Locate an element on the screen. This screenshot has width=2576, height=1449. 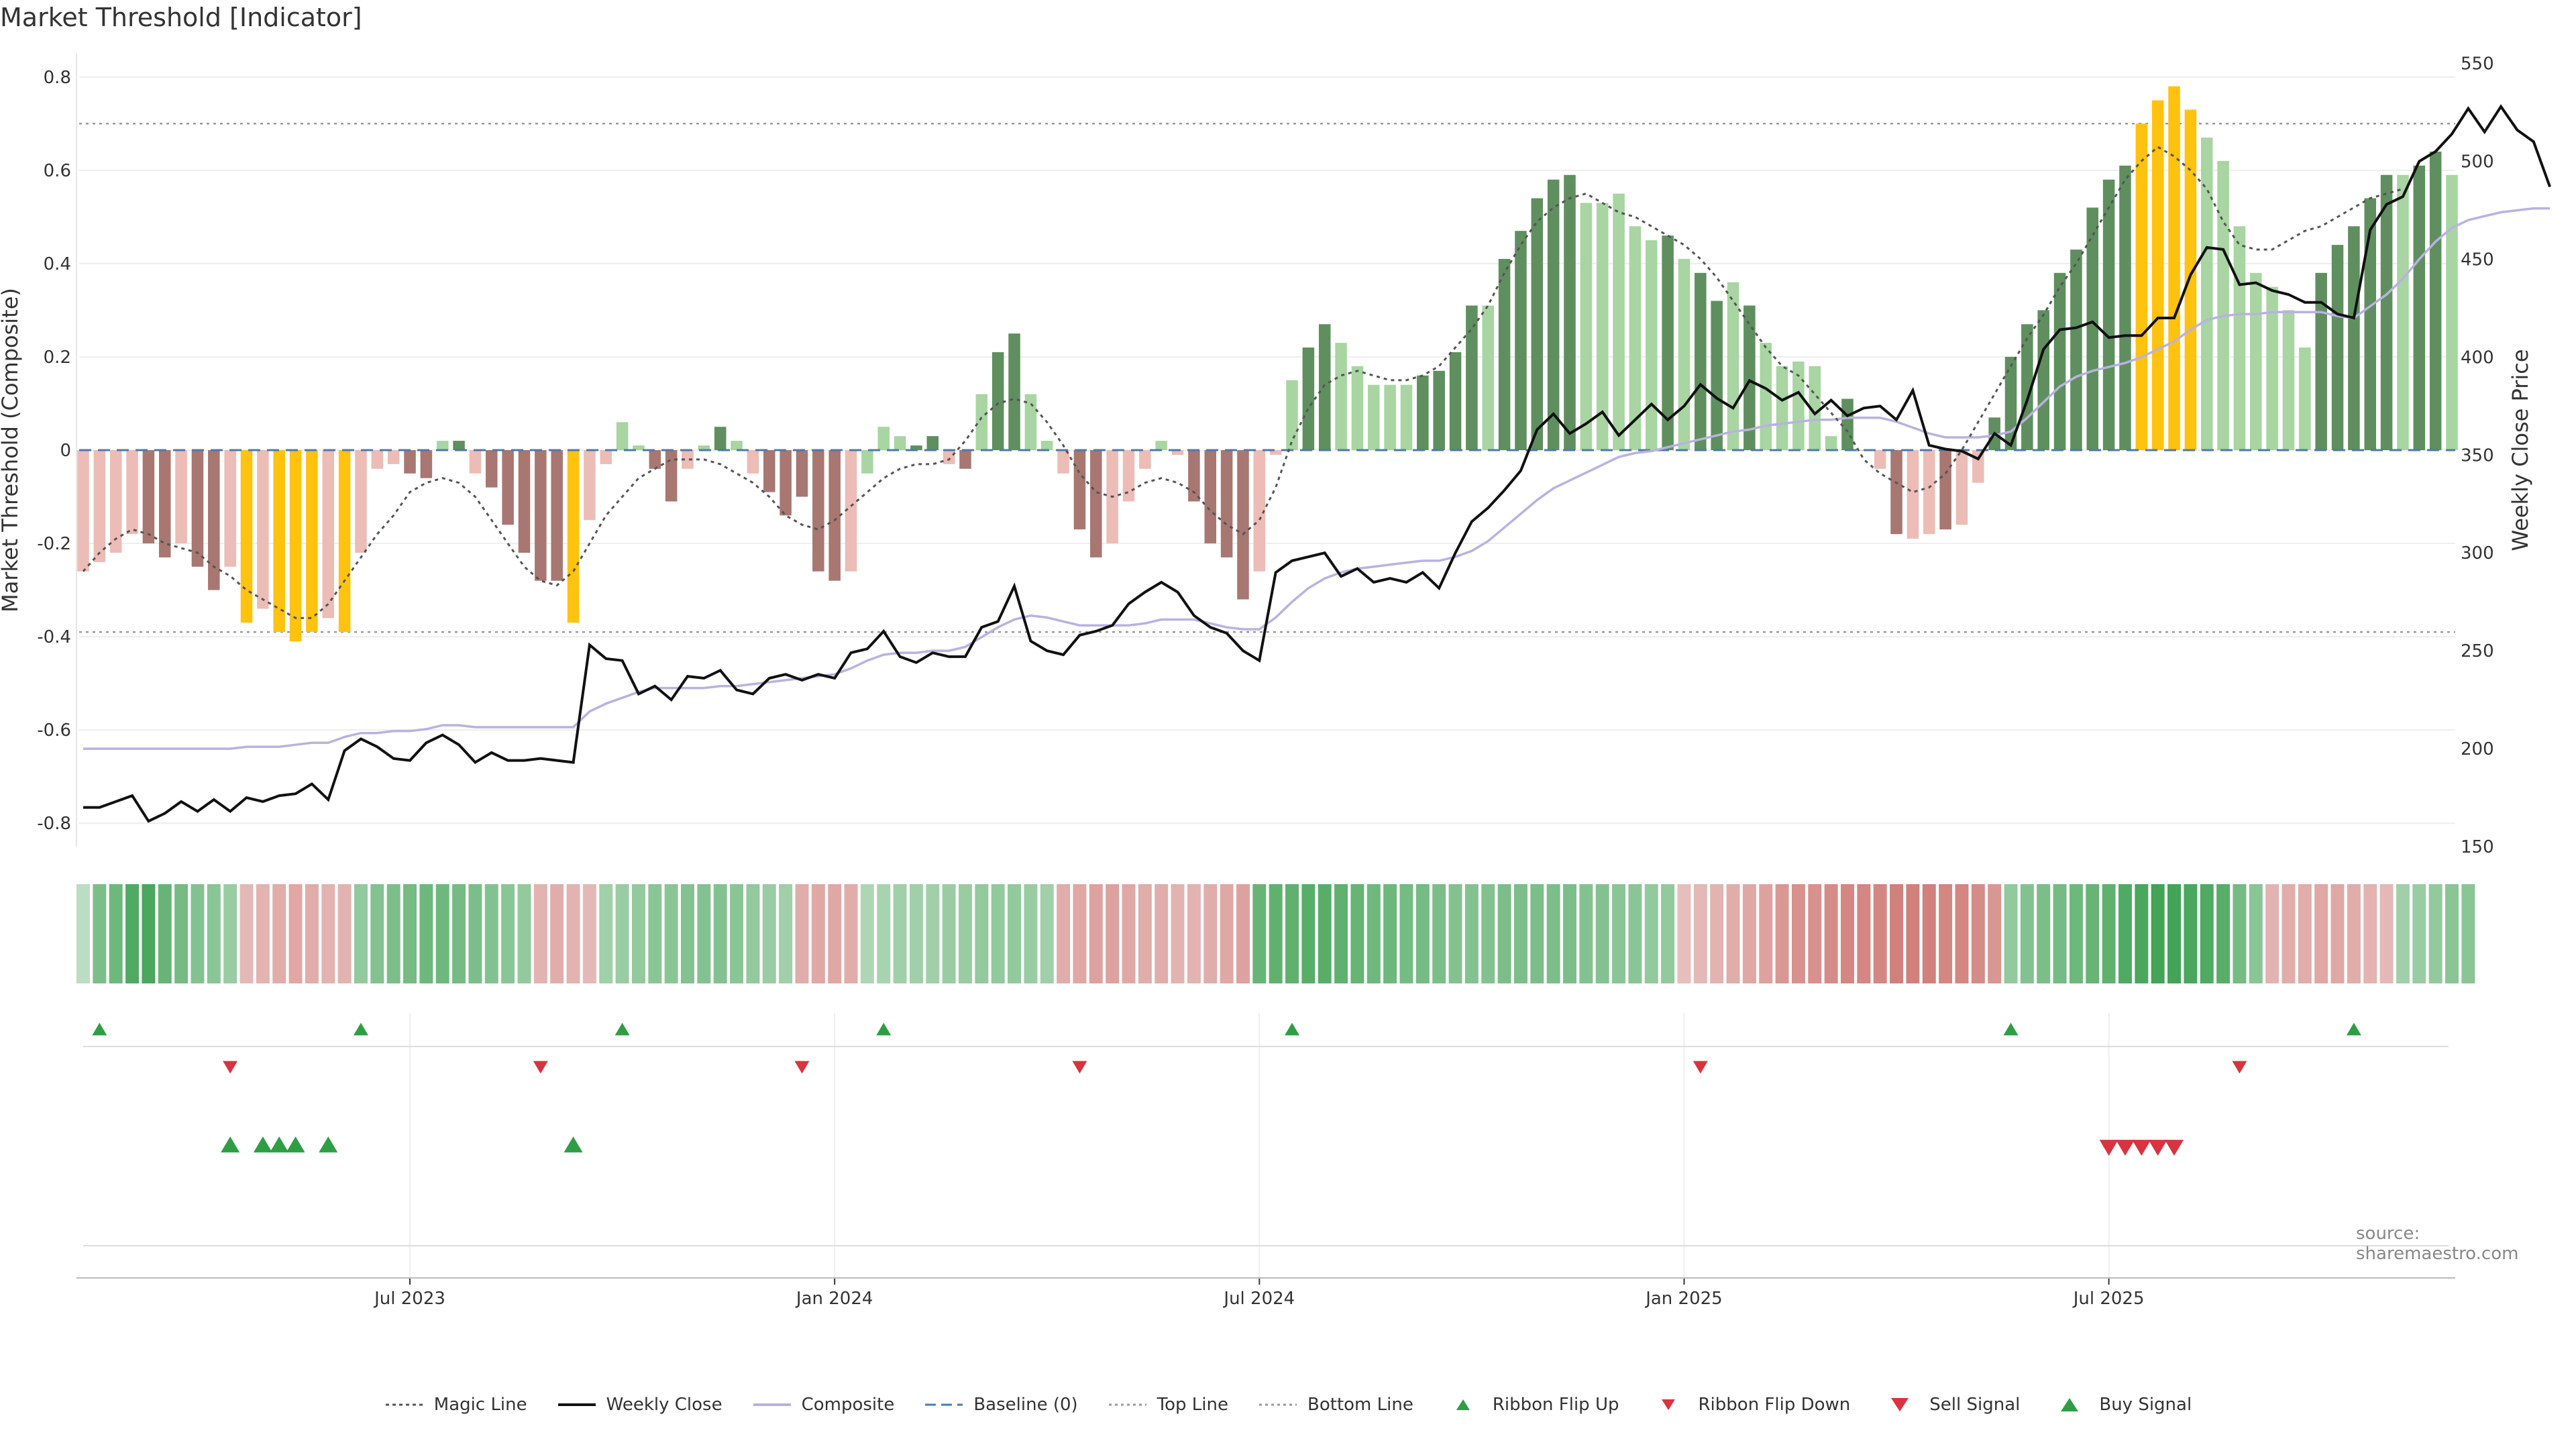
legend-item: Magic Line is located at coordinates (455, 1405).